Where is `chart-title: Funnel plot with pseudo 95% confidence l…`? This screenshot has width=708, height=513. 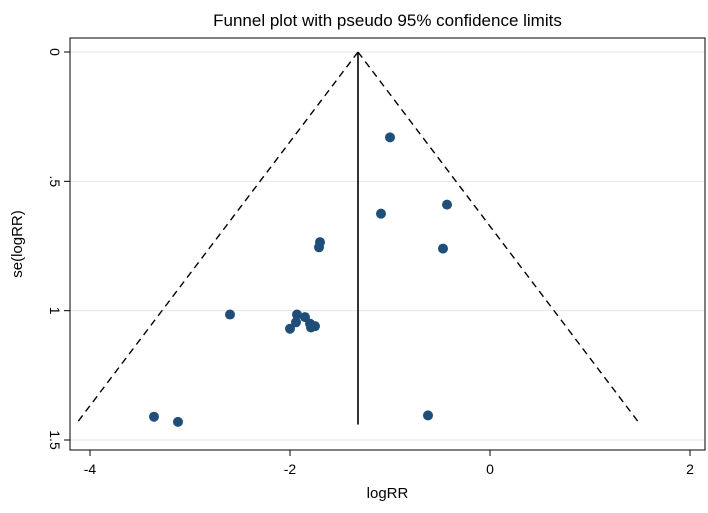 chart-title: Funnel plot with pseudo 95% confidence l… is located at coordinates (387, 20).